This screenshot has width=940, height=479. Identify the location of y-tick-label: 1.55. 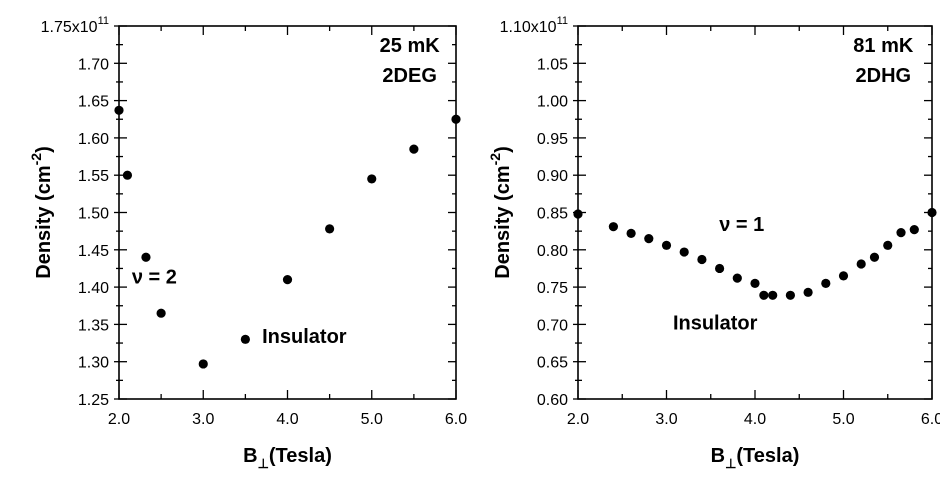
(93, 176).